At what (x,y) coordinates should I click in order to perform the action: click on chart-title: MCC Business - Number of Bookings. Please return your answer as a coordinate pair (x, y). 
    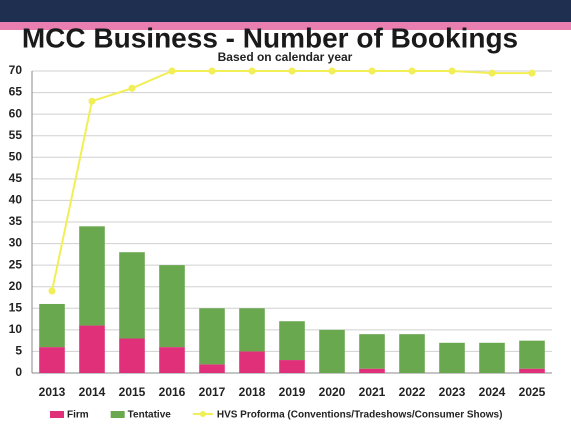
    Looking at the image, I should click on (270, 37).